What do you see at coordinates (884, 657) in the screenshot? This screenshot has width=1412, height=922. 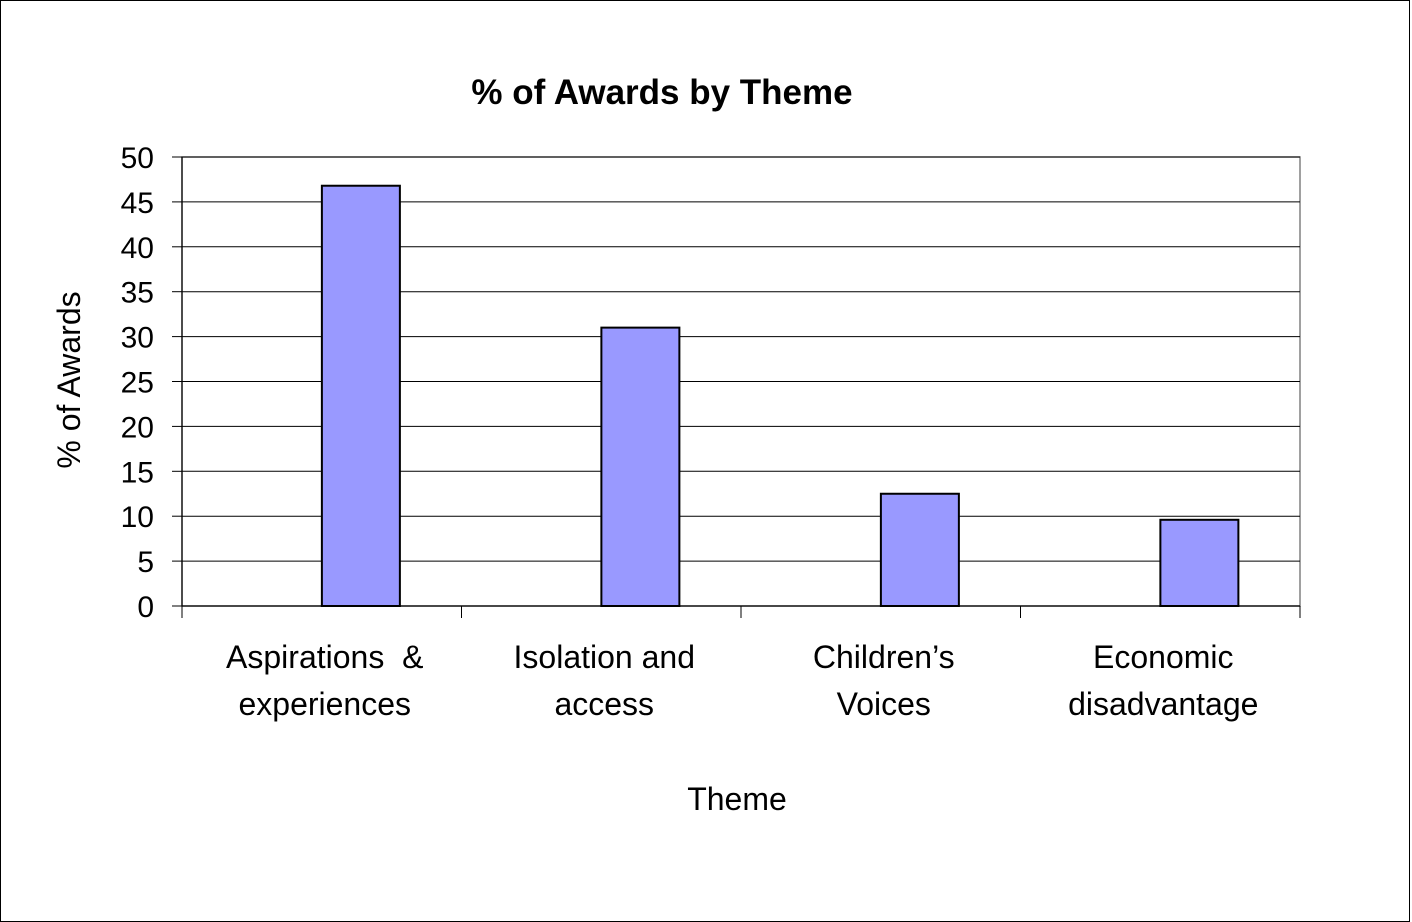 I see `x-tick-label: Children’s` at bounding box center [884, 657].